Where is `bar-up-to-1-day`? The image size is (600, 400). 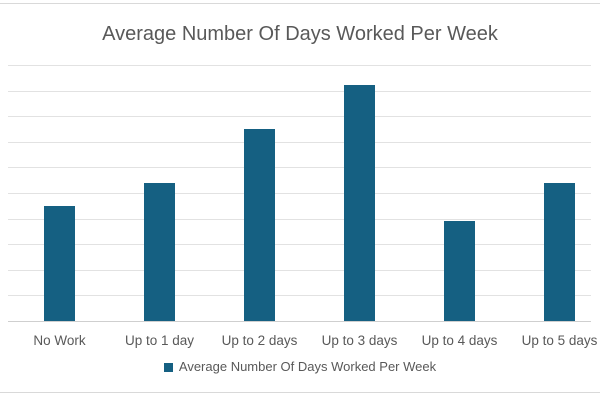
bar-up-to-1-day is located at coordinates (159, 251).